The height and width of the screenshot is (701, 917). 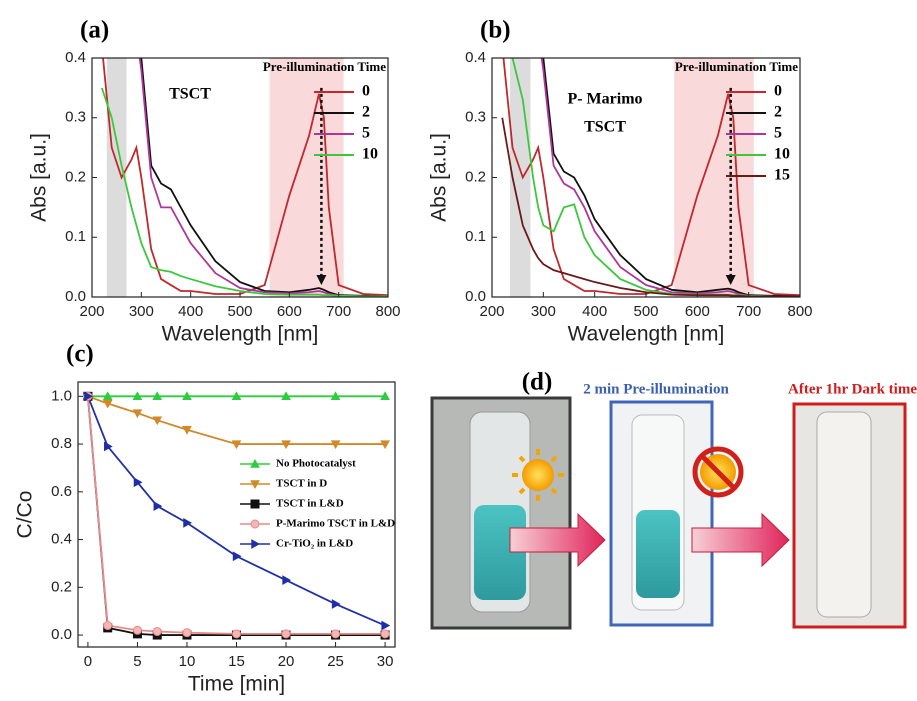 I want to click on legend-label: Cr-TiO₂ in L&D, so click(x=314, y=544).